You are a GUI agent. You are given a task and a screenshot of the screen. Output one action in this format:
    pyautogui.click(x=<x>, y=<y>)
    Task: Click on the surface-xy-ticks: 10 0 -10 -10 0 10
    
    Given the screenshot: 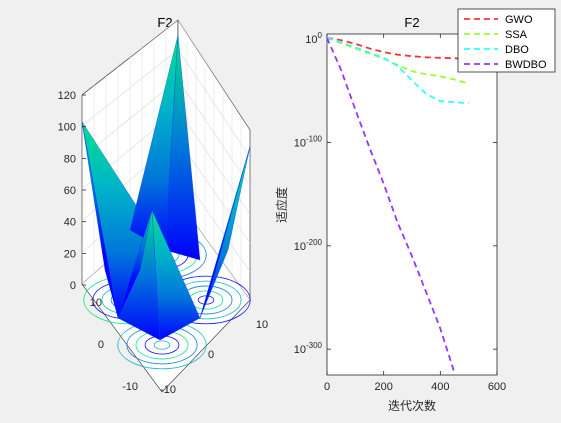 What is the action you would take?
    pyautogui.click(x=179, y=346)
    